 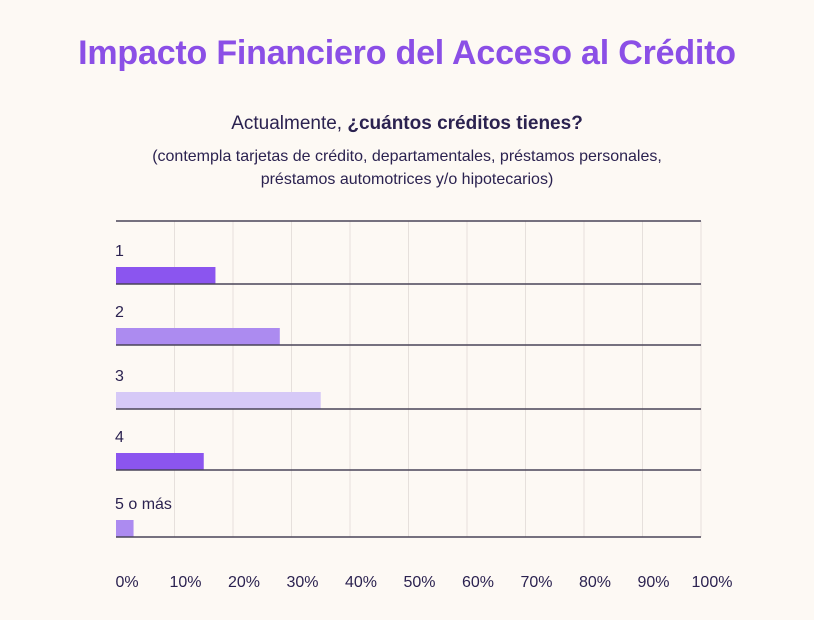 What do you see at coordinates (302, 582) in the screenshot?
I see `x-tick-label: 30%` at bounding box center [302, 582].